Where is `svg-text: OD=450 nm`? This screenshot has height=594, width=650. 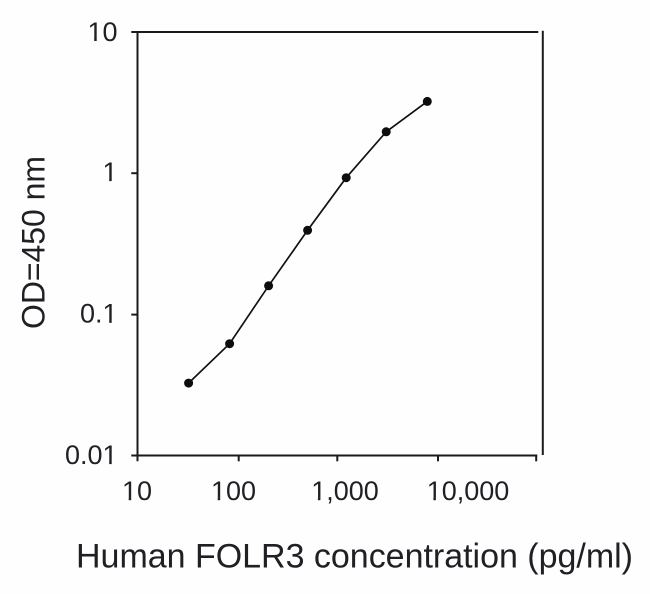 svg-text: OD=450 nm is located at coordinates (33, 242).